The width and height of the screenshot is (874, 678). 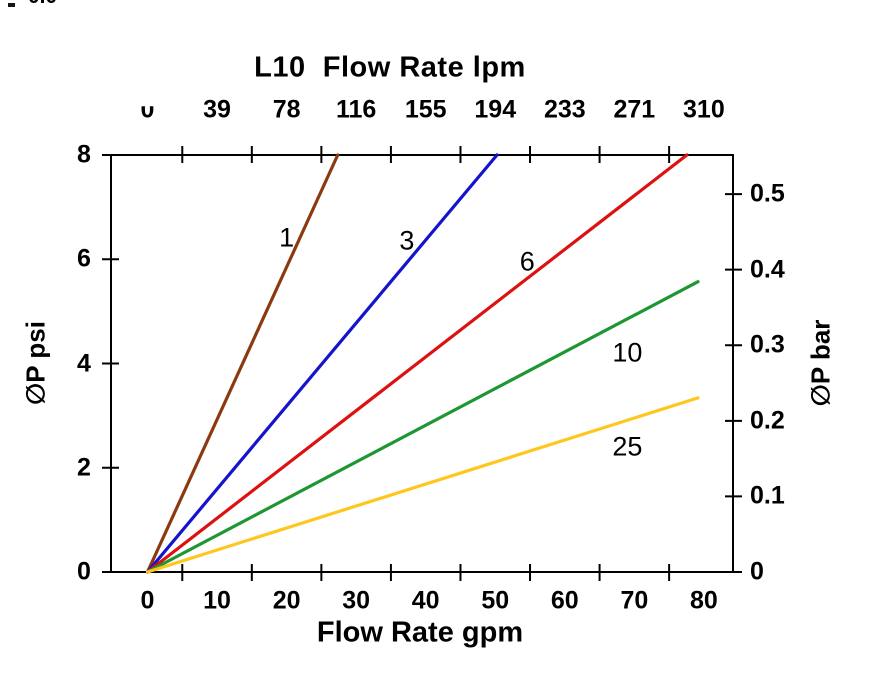 I want to click on right-axis-tick-label: 0.3, so click(x=767, y=344).